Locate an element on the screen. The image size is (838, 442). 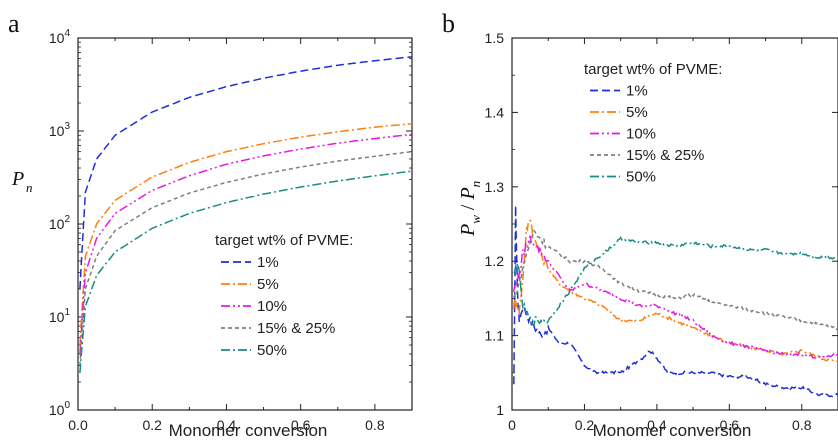
y-tick-label: 1 is located at coordinates (500, 410).